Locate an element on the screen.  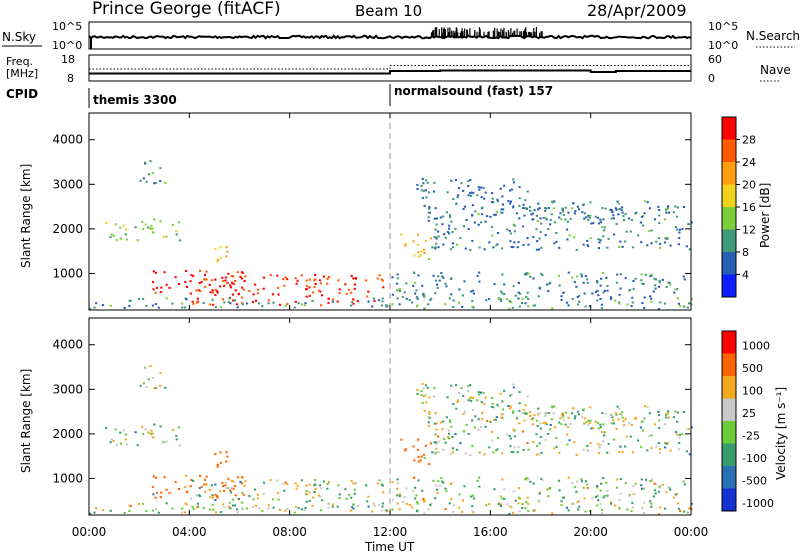
noise-panel-frame is located at coordinates (390, 35).